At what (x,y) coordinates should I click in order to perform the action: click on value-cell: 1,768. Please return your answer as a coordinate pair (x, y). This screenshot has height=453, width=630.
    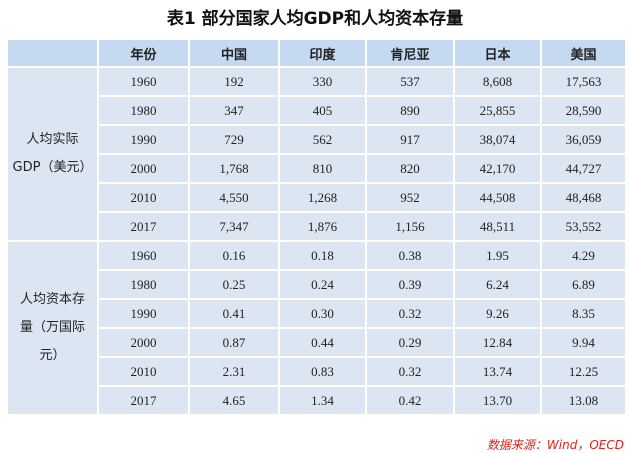
    Looking at the image, I should click on (234, 168).